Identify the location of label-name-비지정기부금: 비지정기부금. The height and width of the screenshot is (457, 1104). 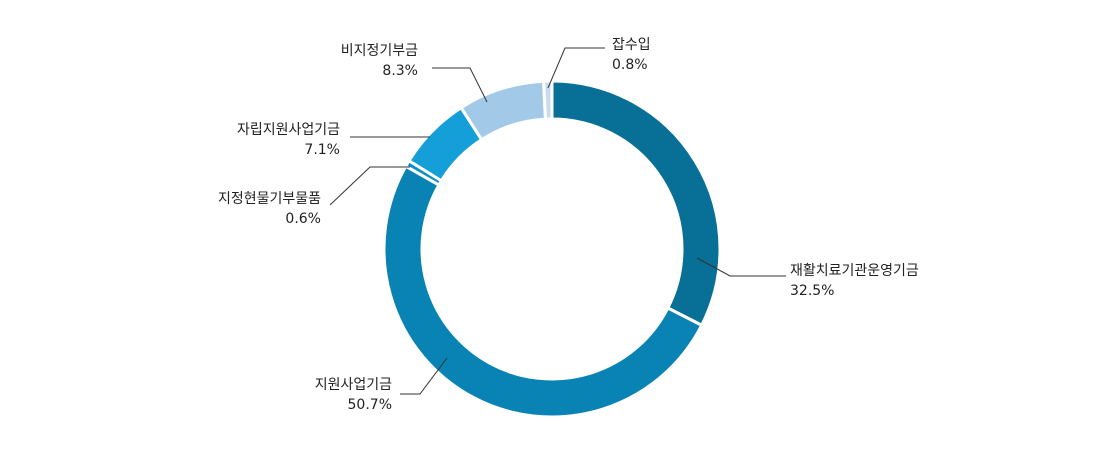
(379, 51).